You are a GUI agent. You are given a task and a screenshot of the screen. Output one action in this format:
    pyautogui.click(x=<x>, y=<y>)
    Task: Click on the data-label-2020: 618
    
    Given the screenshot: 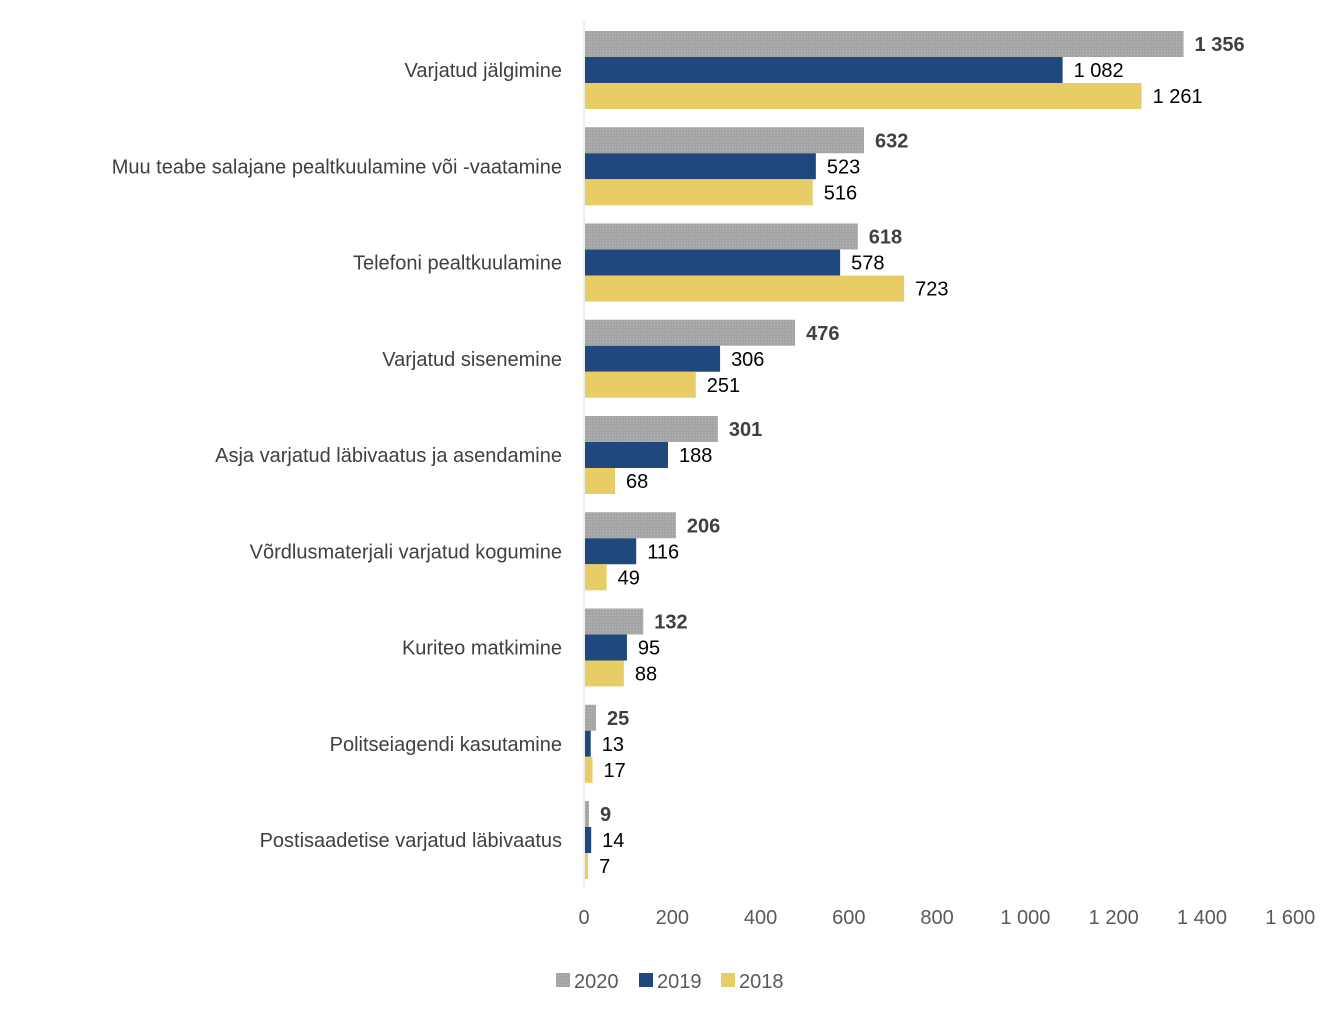 What is the action you would take?
    pyautogui.click(x=885, y=238)
    